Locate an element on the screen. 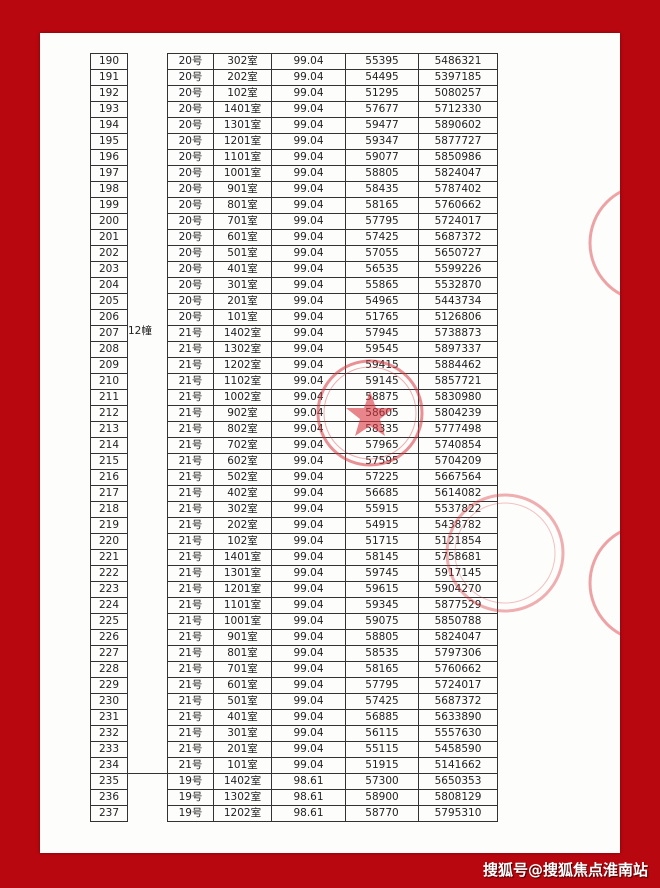 The height and width of the screenshot is (888, 660). unit-price: 58805 is located at coordinates (382, 173).